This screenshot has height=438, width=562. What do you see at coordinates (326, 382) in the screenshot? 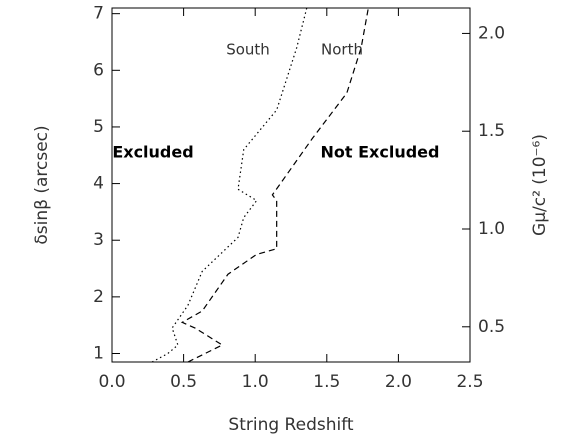
I see `x-tick-label: 1.5` at bounding box center [326, 382].